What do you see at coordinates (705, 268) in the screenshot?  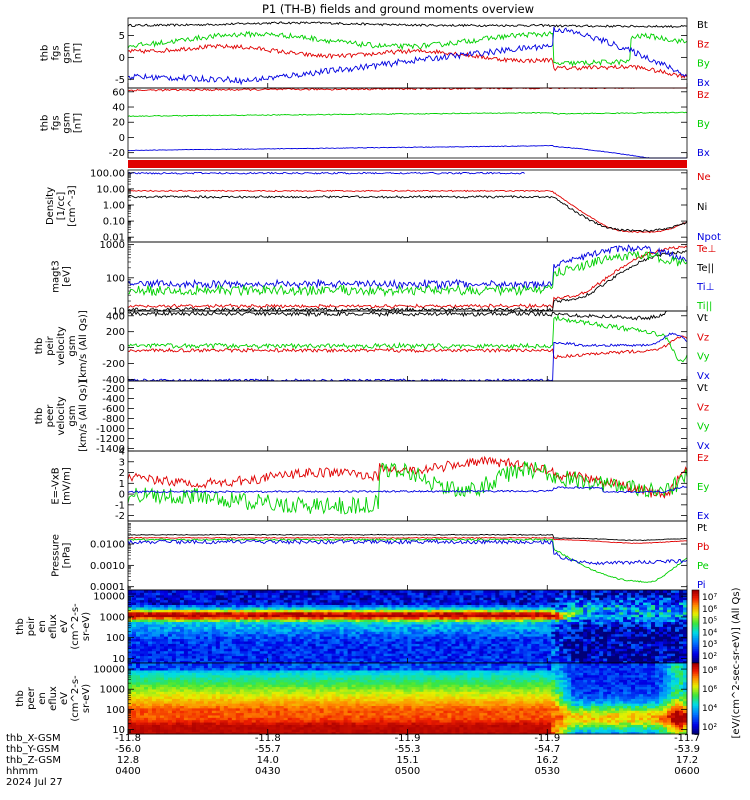 I see `legend-temperature-Te: Te||` at bounding box center [705, 268].